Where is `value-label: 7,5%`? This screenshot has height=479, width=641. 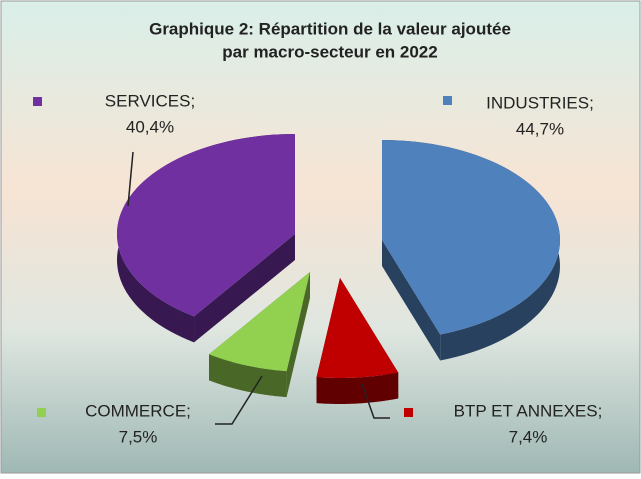 value-label: 7,5% is located at coordinates (138, 436).